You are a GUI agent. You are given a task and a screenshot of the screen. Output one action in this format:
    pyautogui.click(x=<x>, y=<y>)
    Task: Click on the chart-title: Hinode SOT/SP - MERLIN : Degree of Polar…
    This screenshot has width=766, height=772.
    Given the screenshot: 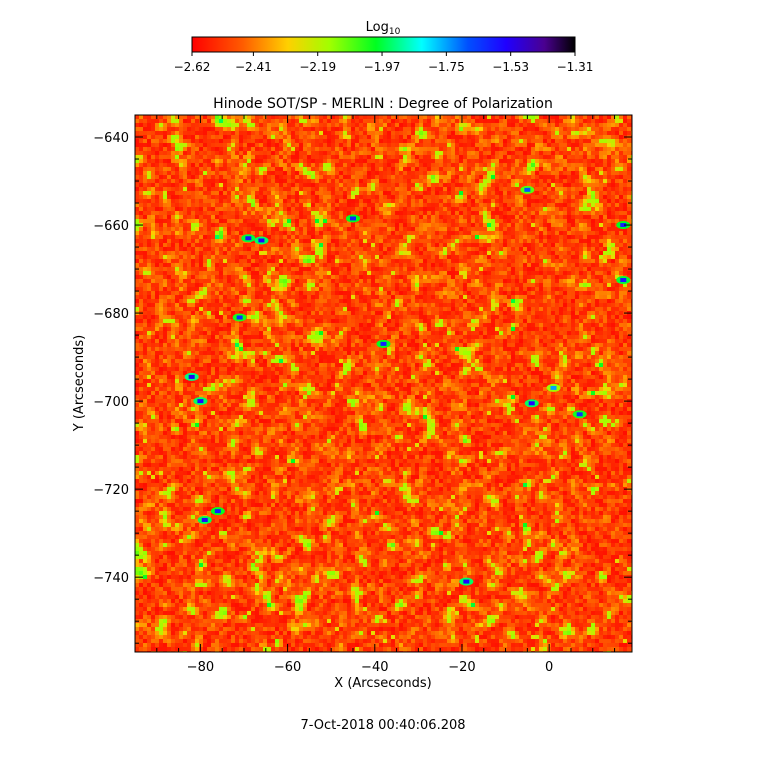 What is the action you would take?
    pyautogui.click(x=383, y=104)
    